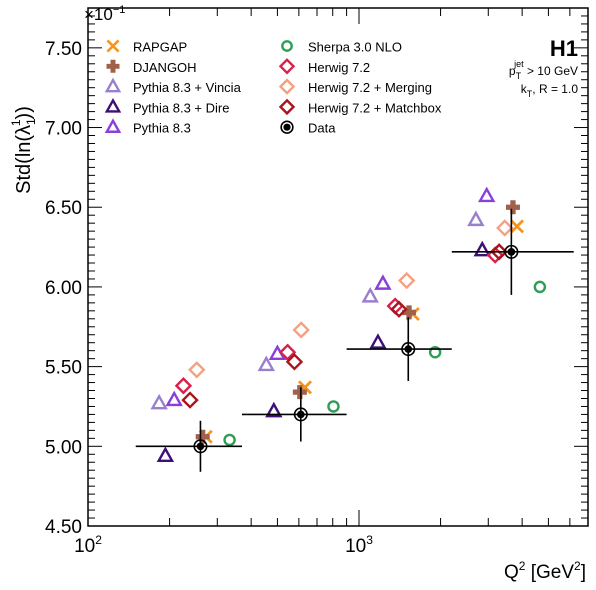  What do you see at coordinates (63, 49) in the screenshot?
I see `y-tick-label: 7.50` at bounding box center [63, 49].